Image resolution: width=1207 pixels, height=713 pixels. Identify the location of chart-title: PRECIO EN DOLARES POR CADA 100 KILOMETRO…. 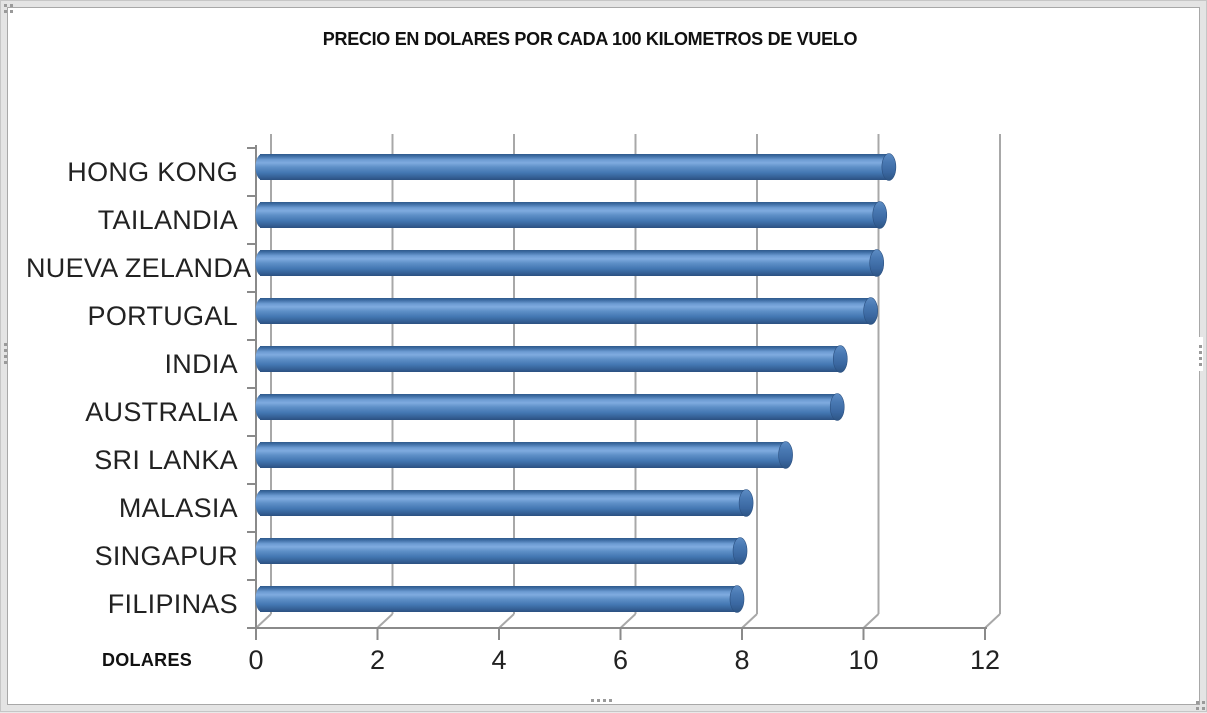
(590, 39).